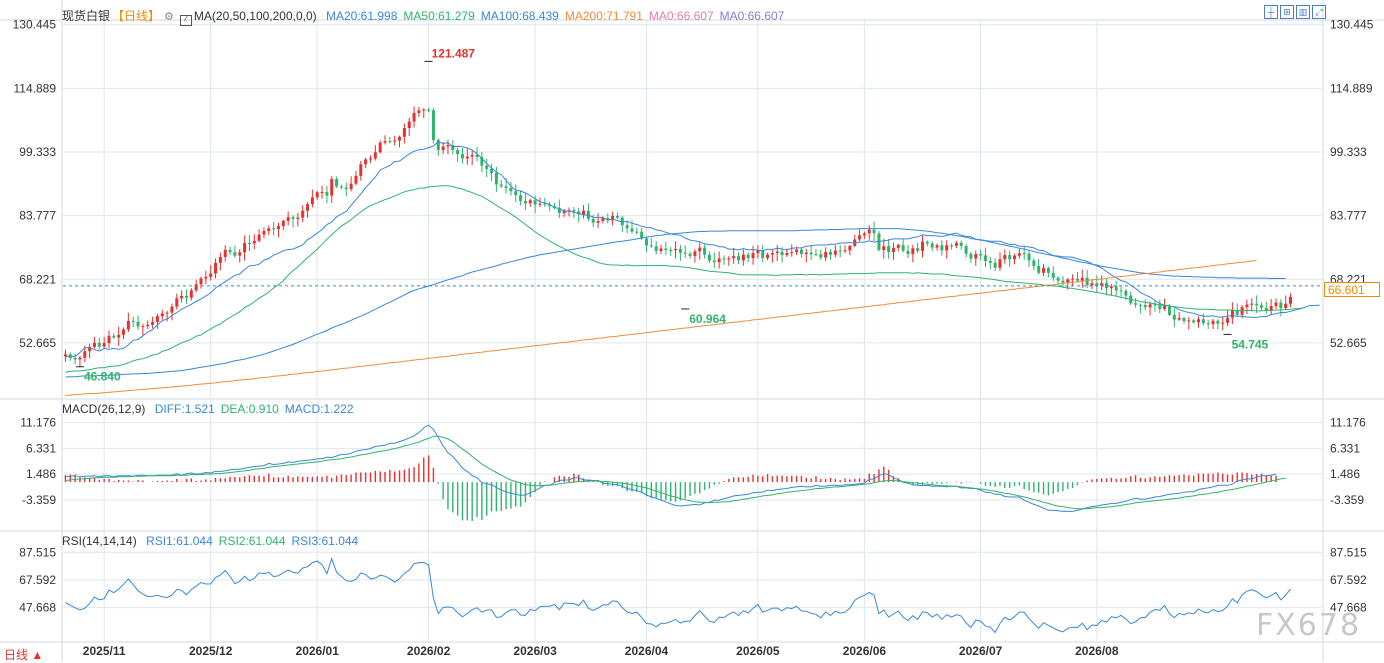  What do you see at coordinates (1303, 12) in the screenshot?
I see `bar-type-icon: ▥` at bounding box center [1303, 12].